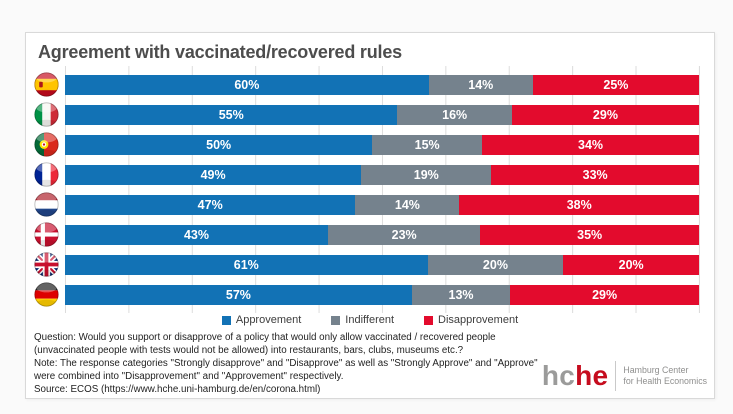 Image resolution: width=733 pixels, height=414 pixels. What do you see at coordinates (46, 144) in the screenshot?
I see `flag-icon-pt` at bounding box center [46, 144].